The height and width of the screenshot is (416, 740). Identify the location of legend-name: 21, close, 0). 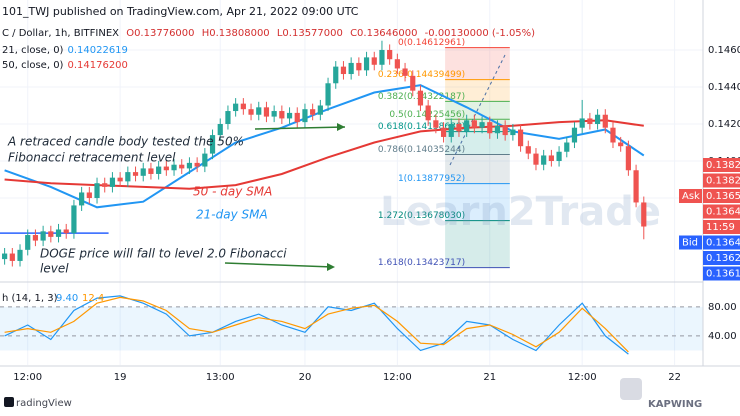
(33, 50).